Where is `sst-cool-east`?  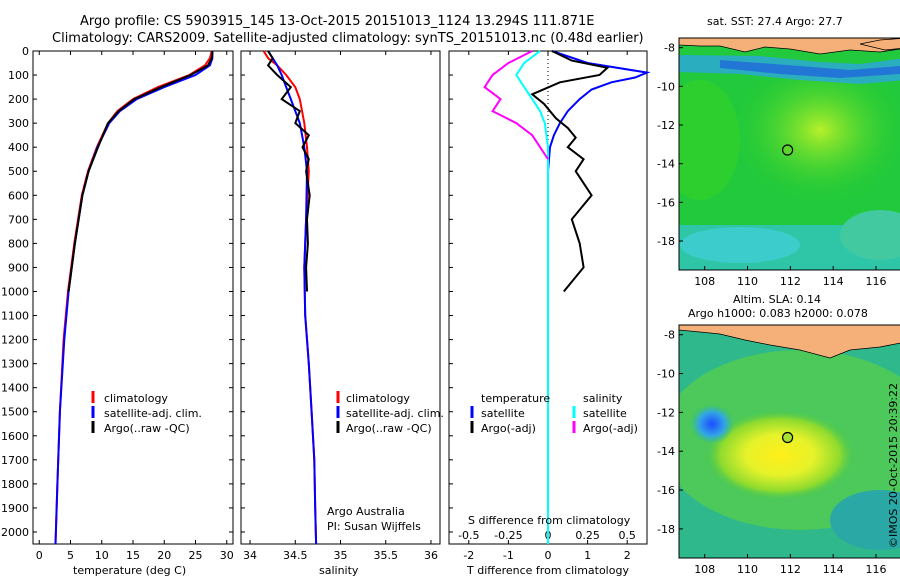 sst-cool-east is located at coordinates (870, 235).